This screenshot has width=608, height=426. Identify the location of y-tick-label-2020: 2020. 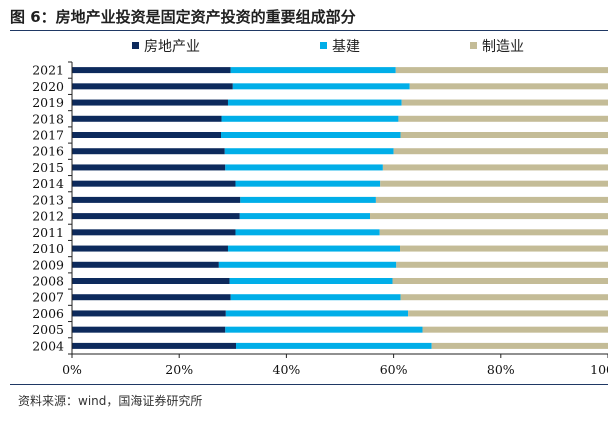
(48, 86).